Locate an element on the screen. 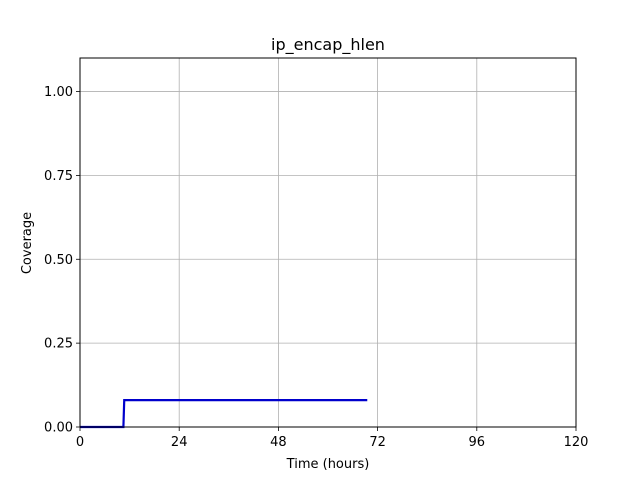  y-ticks: 0.00 0.25 0.50 0.75 1.00 is located at coordinates (62, 260).